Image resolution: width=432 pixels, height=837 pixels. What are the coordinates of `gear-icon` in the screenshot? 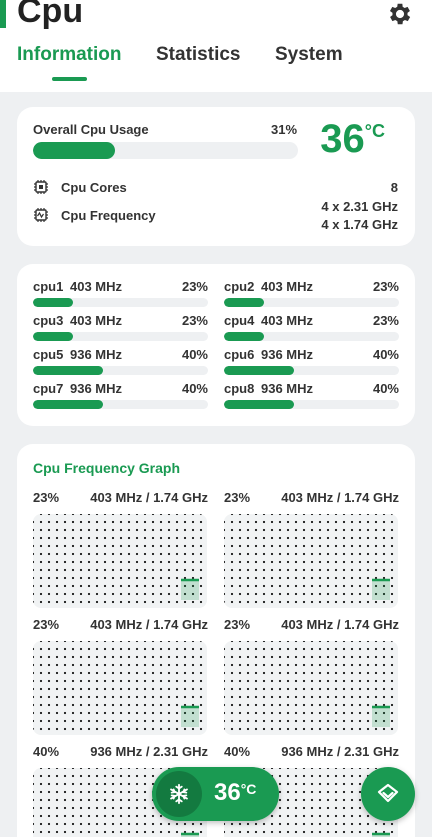 It's located at (400, 14).